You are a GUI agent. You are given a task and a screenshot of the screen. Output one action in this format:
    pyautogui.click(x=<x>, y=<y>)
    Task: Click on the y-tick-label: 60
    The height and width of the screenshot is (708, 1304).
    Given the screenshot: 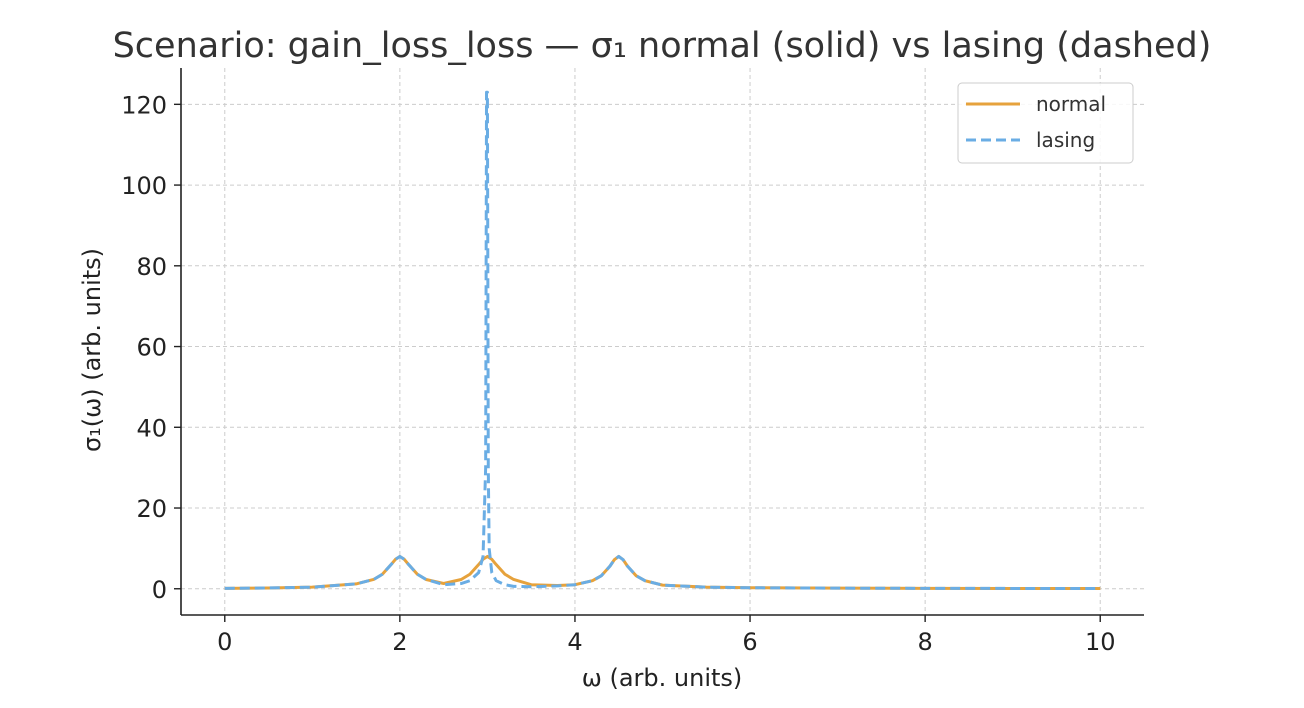 What is the action you would take?
    pyautogui.click(x=151, y=348)
    